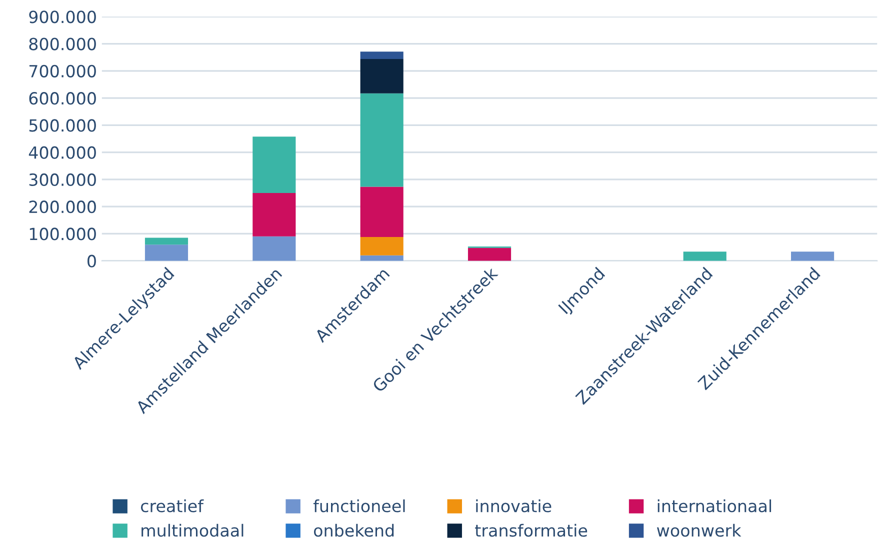  What do you see at coordinates (62, 71) in the screenshot?
I see `y-tick-label: 700.000` at bounding box center [62, 71].